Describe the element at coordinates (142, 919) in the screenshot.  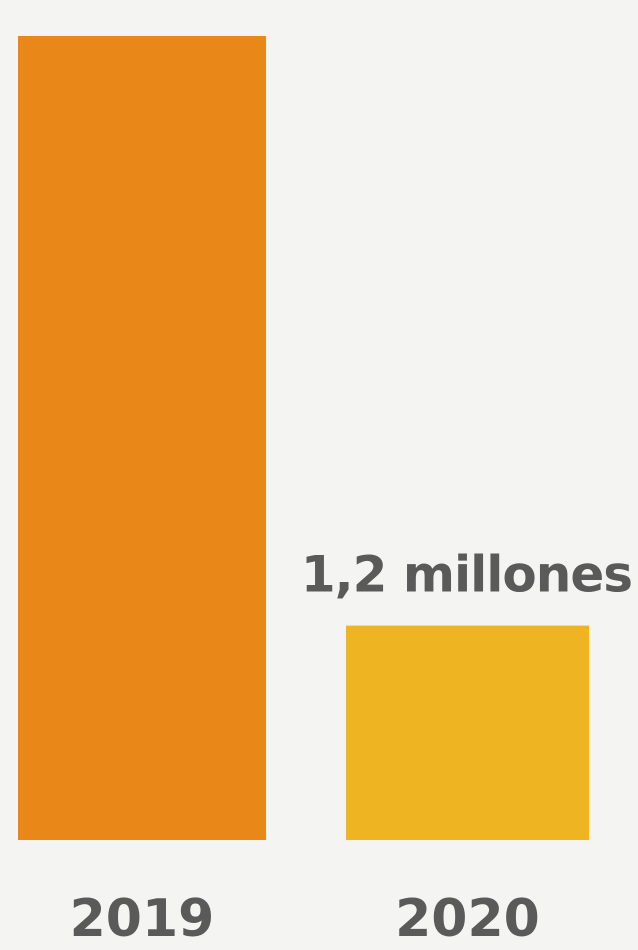
I see `x-tick-label-2019: 2019` at that location.